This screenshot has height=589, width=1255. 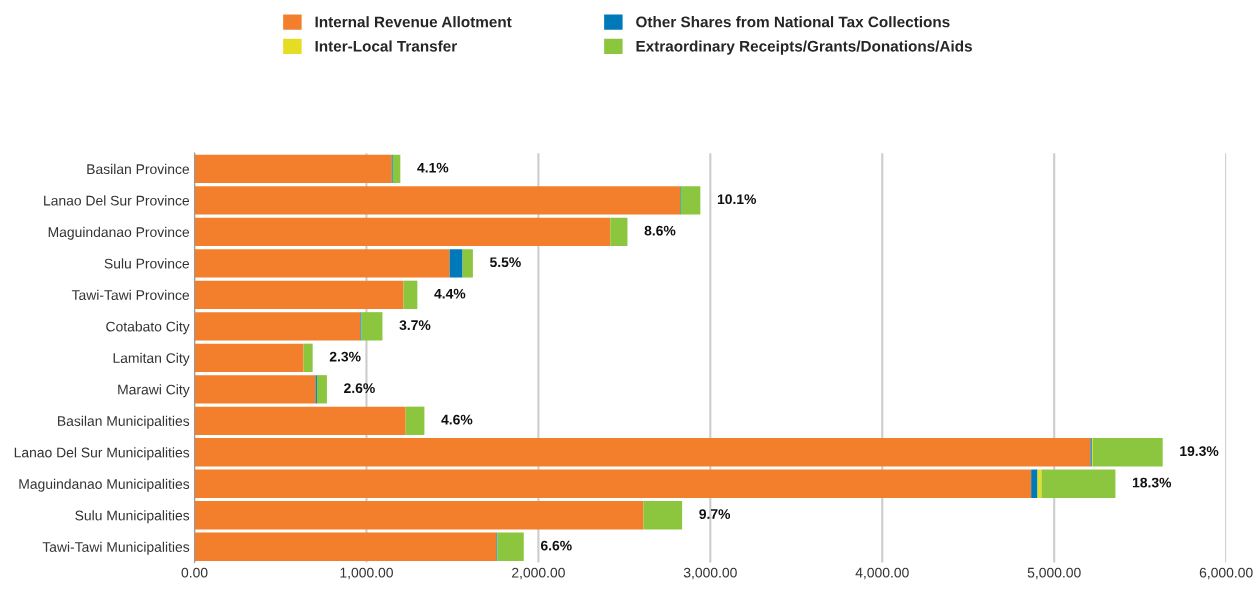 What do you see at coordinates (124, 422) in the screenshot?
I see `y-tick-label: Basilan Municipalities` at bounding box center [124, 422].